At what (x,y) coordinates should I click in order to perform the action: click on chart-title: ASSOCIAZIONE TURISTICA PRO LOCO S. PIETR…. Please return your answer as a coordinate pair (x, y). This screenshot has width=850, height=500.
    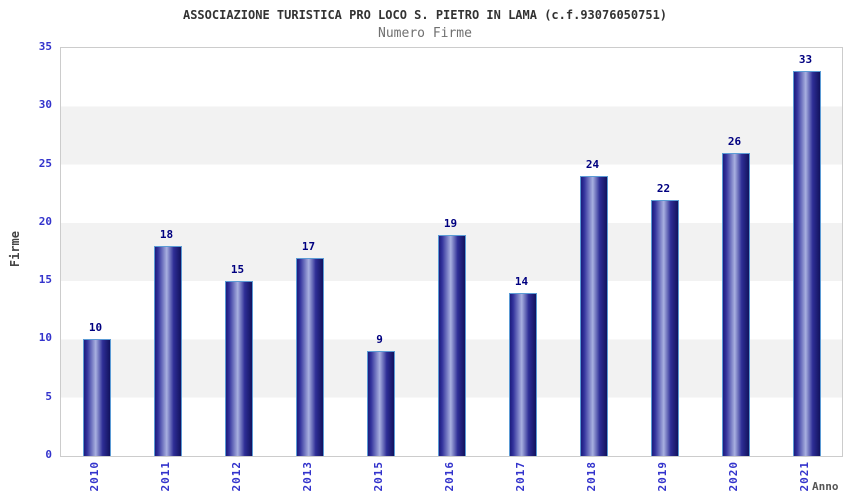
    Looking at the image, I should click on (425, 15).